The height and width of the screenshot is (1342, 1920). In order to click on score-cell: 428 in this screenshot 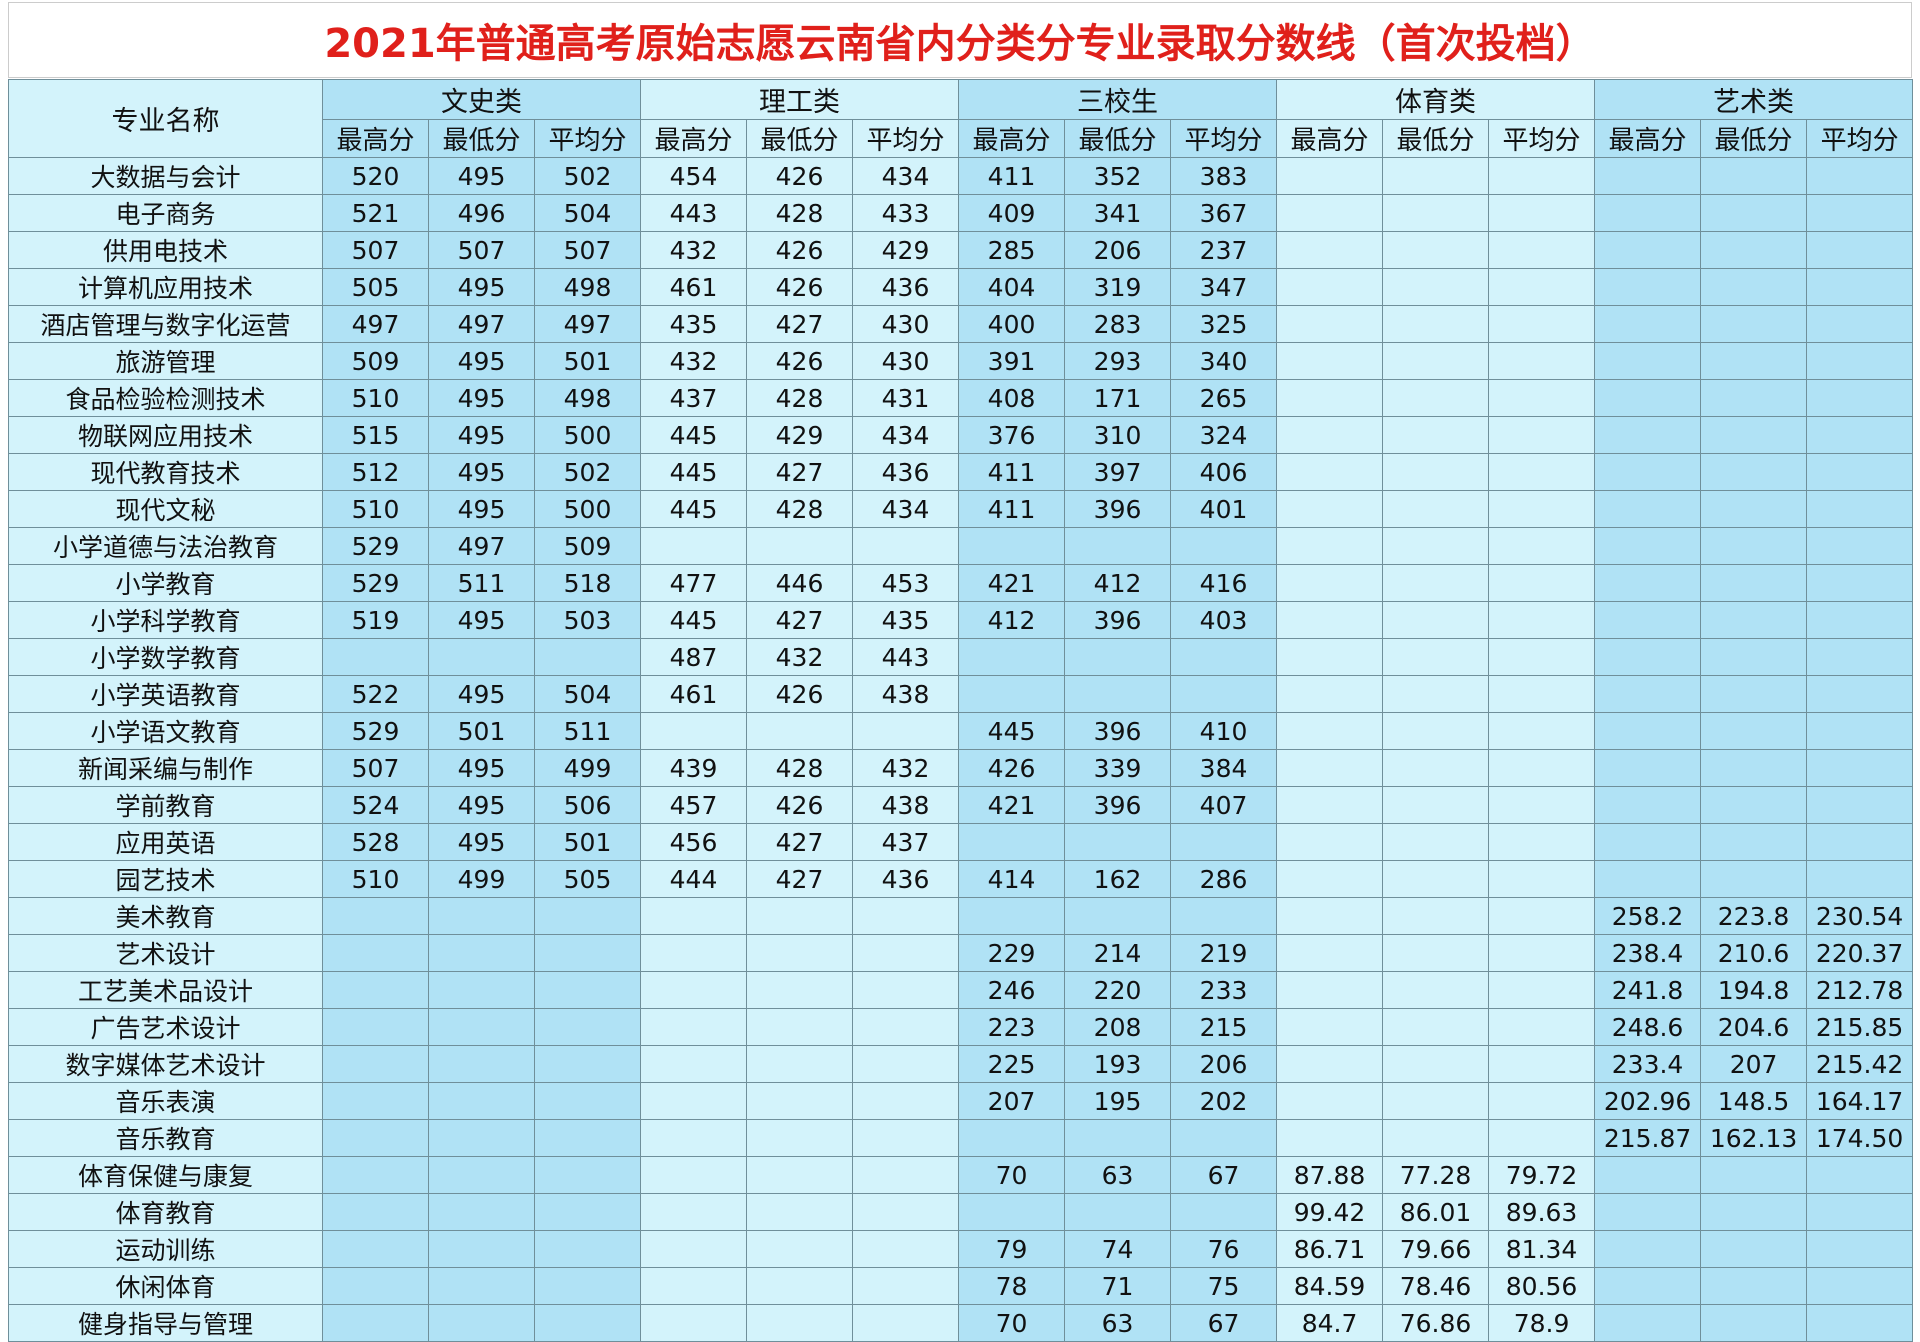, I will do `click(800, 213)`.